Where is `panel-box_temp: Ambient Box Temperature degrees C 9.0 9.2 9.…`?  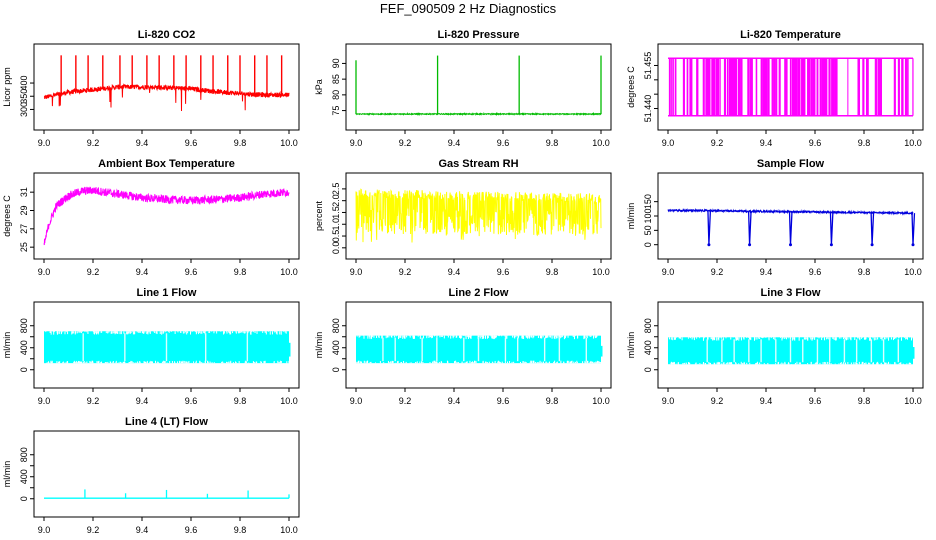 panel-box_temp: Ambient Box Temperature degrees C 9.0 9.2 9.… is located at coordinates (151, 217).